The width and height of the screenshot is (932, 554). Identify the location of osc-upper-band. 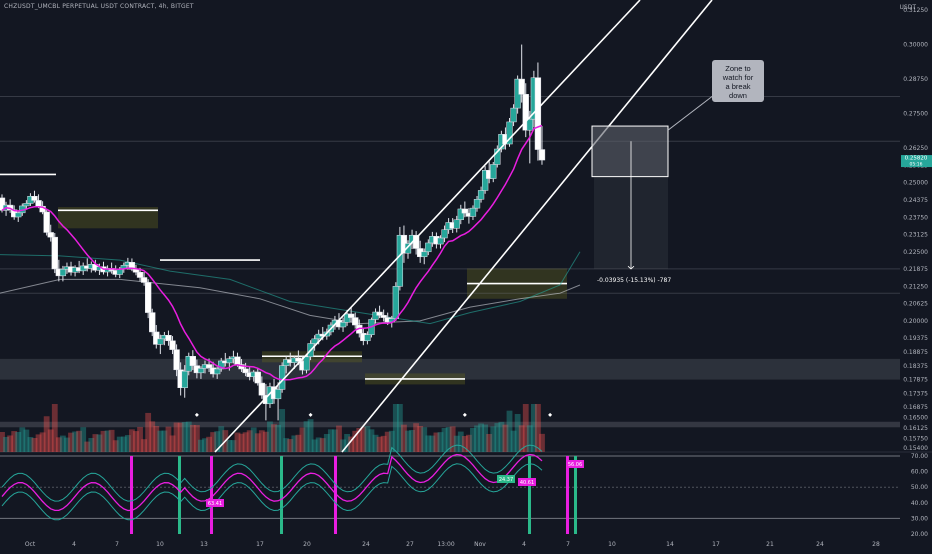
(272, 473).